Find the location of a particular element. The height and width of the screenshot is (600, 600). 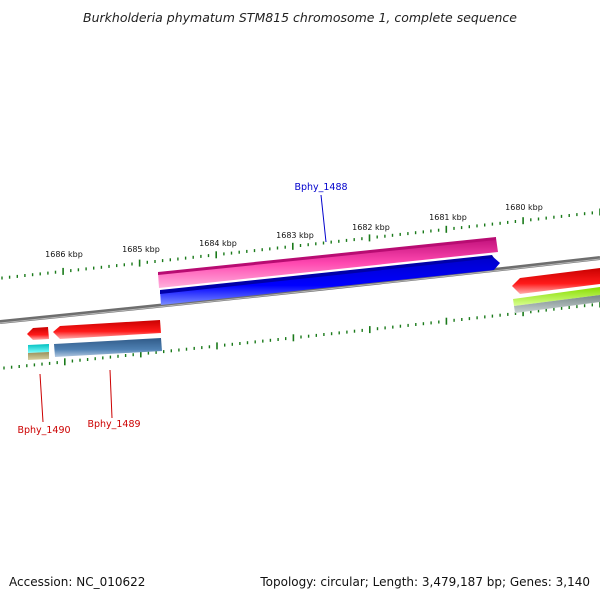

accession-text: Accession: NC_010622 is located at coordinates (77, 582).